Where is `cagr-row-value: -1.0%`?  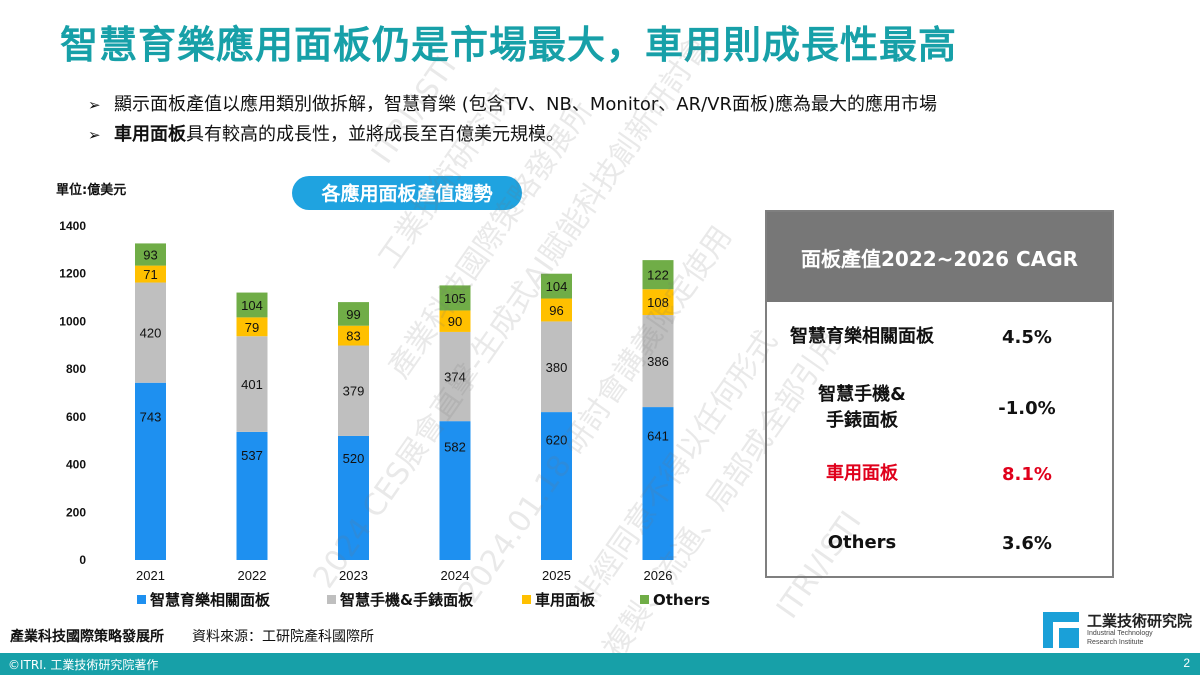 cagr-row-value: -1.0% is located at coordinates (1027, 408).